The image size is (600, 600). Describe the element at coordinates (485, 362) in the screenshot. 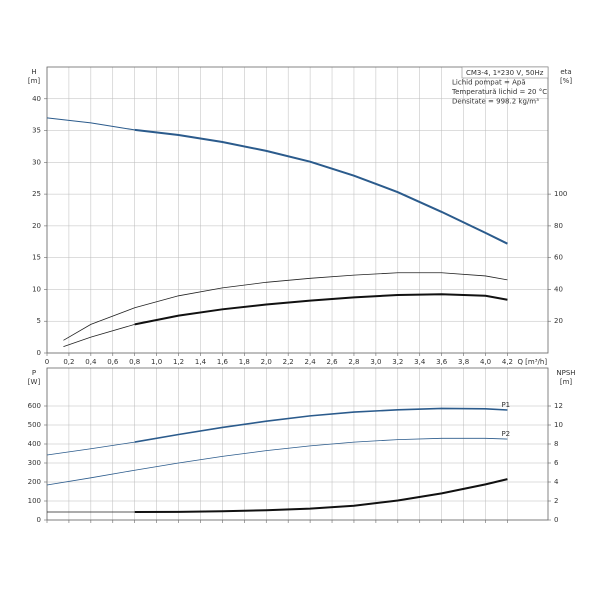

I see `x-tick-label: 4,0` at that location.